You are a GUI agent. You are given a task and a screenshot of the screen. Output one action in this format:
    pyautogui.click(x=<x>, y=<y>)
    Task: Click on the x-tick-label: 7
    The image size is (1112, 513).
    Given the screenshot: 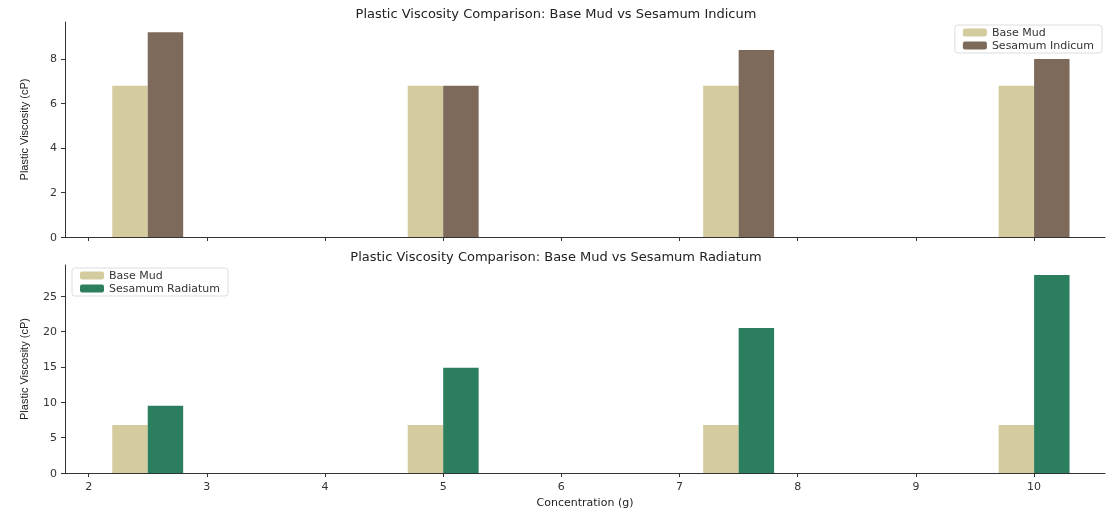 What is the action you would take?
    pyautogui.click(x=680, y=487)
    